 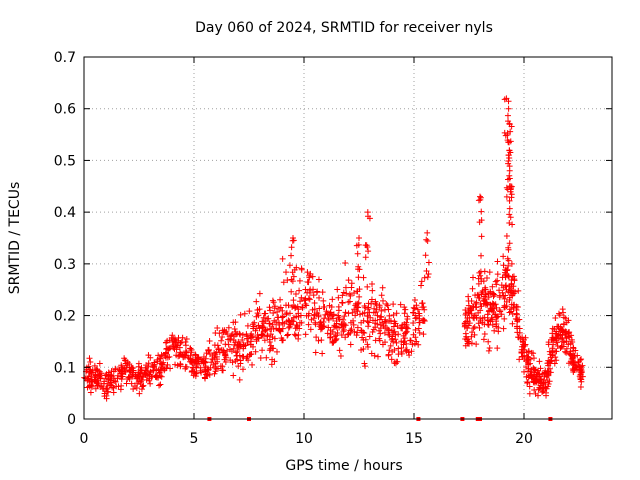 I want to click on x-tick-label: 0, so click(x=84, y=439).